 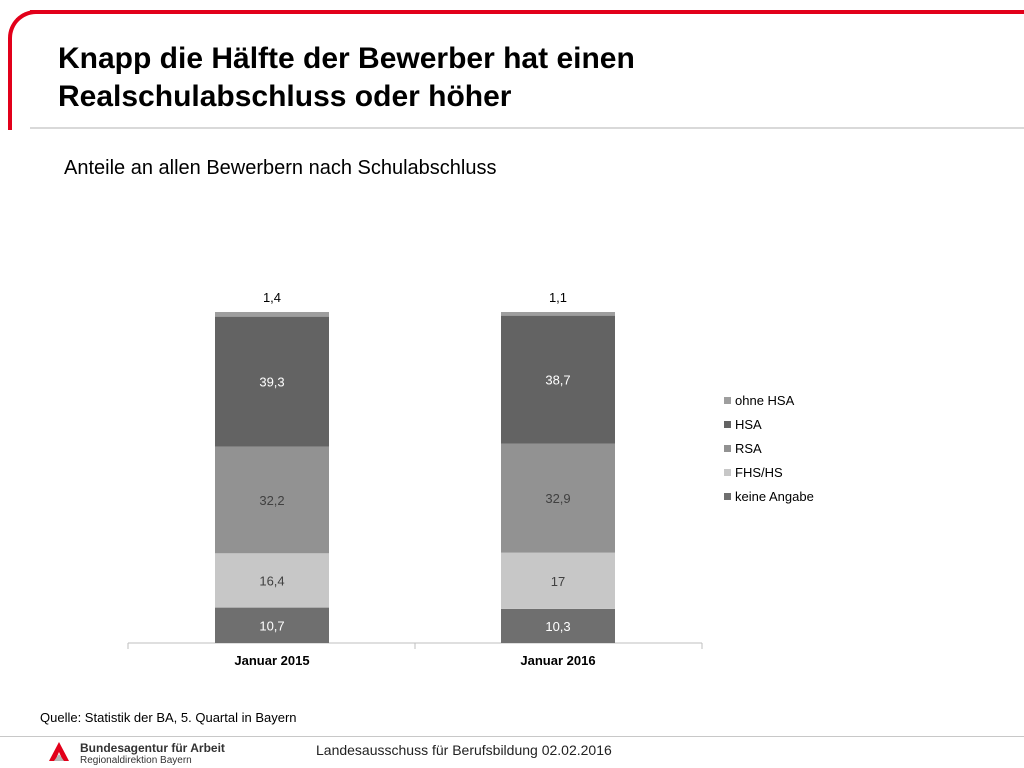 What do you see at coordinates (271, 660) in the screenshot?
I see `x-tick-label: Januar 2015` at bounding box center [271, 660].